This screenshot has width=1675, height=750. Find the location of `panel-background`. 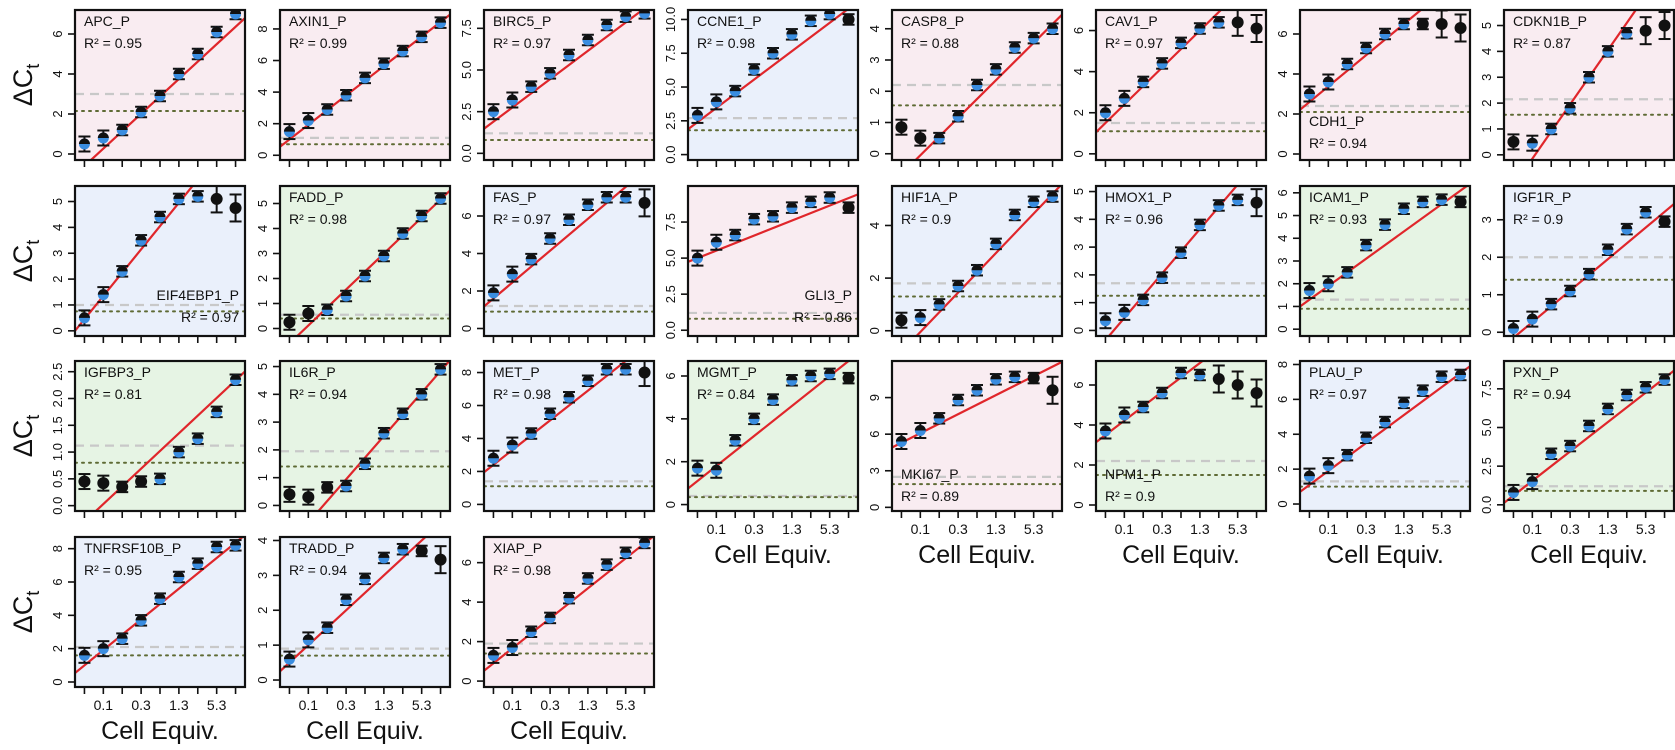

panel-background is located at coordinates (569, 612).